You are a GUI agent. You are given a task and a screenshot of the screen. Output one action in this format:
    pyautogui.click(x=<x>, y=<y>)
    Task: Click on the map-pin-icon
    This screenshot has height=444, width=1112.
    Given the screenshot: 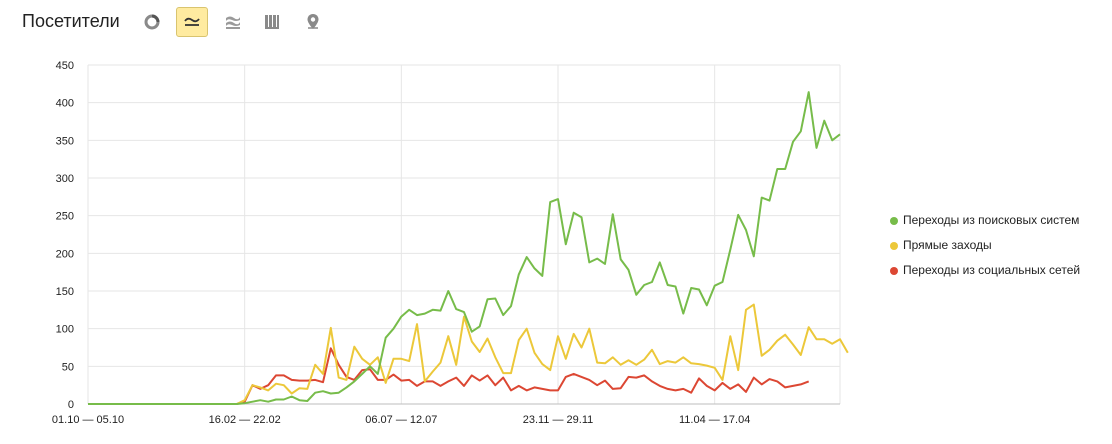 What is the action you would take?
    pyautogui.click(x=313, y=21)
    